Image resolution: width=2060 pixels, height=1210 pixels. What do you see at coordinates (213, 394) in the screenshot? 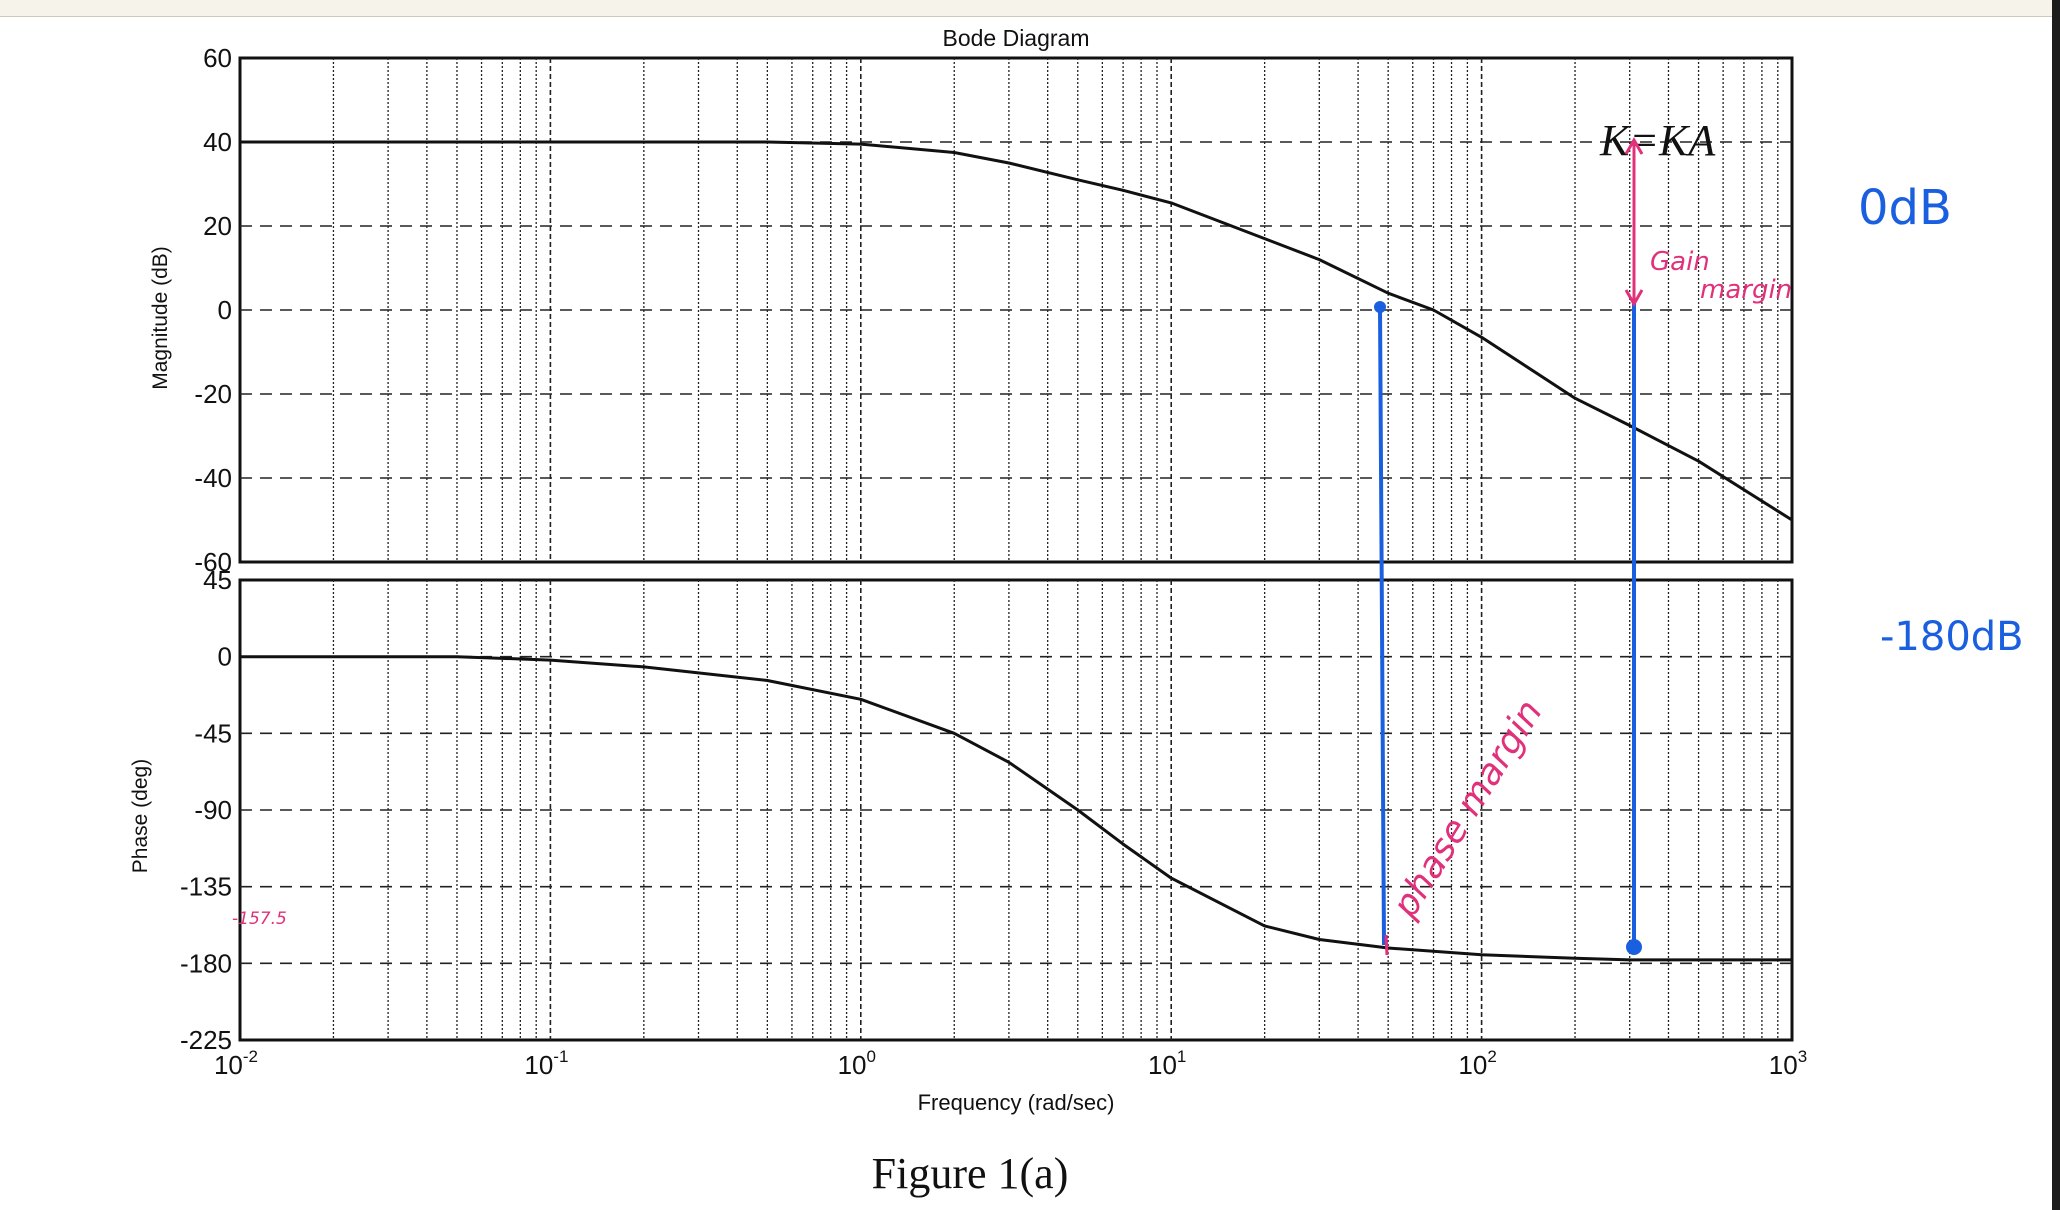
I see `magnitude-ytick-label: -20` at bounding box center [213, 394].